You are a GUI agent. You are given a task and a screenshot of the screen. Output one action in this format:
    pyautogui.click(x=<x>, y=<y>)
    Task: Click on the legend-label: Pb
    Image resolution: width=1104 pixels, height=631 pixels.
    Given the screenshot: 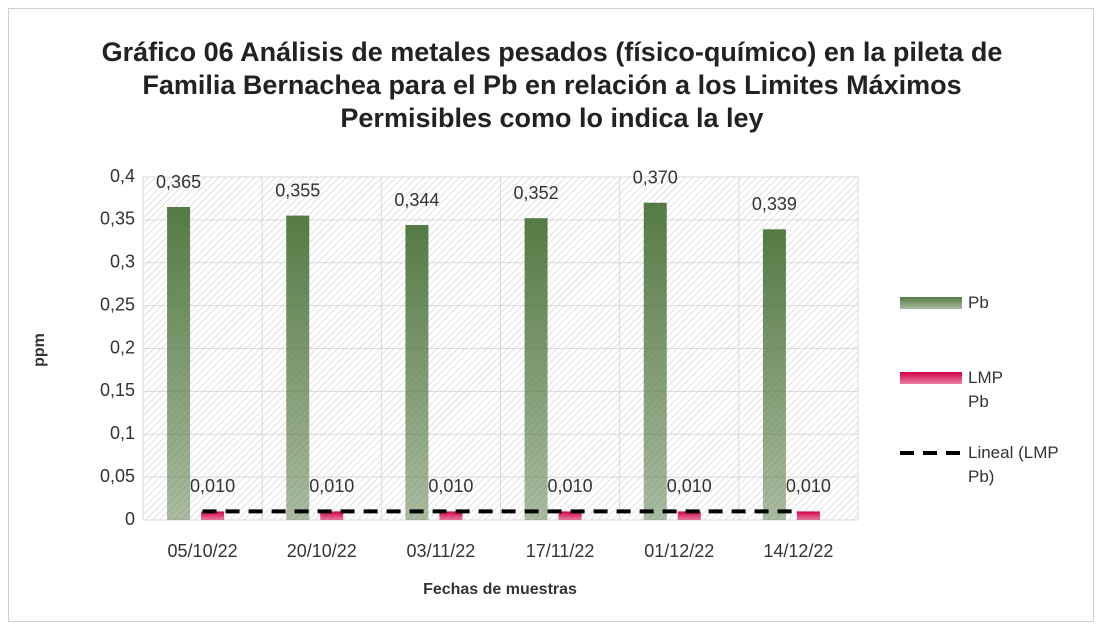 What is the action you would take?
    pyautogui.click(x=978, y=302)
    